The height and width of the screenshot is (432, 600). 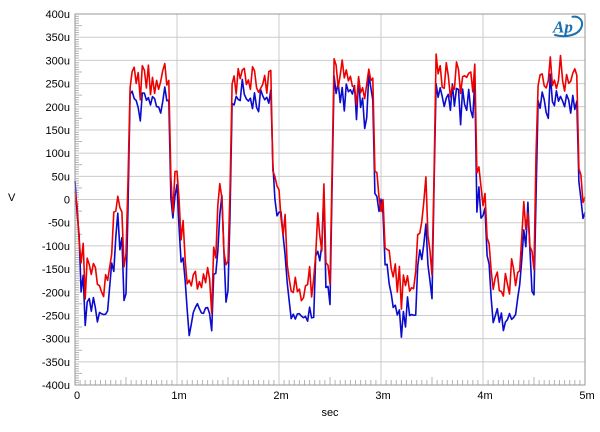 What do you see at coordinates (58, 85) in the screenshot?
I see `y-tick-label: 250u` at bounding box center [58, 85].